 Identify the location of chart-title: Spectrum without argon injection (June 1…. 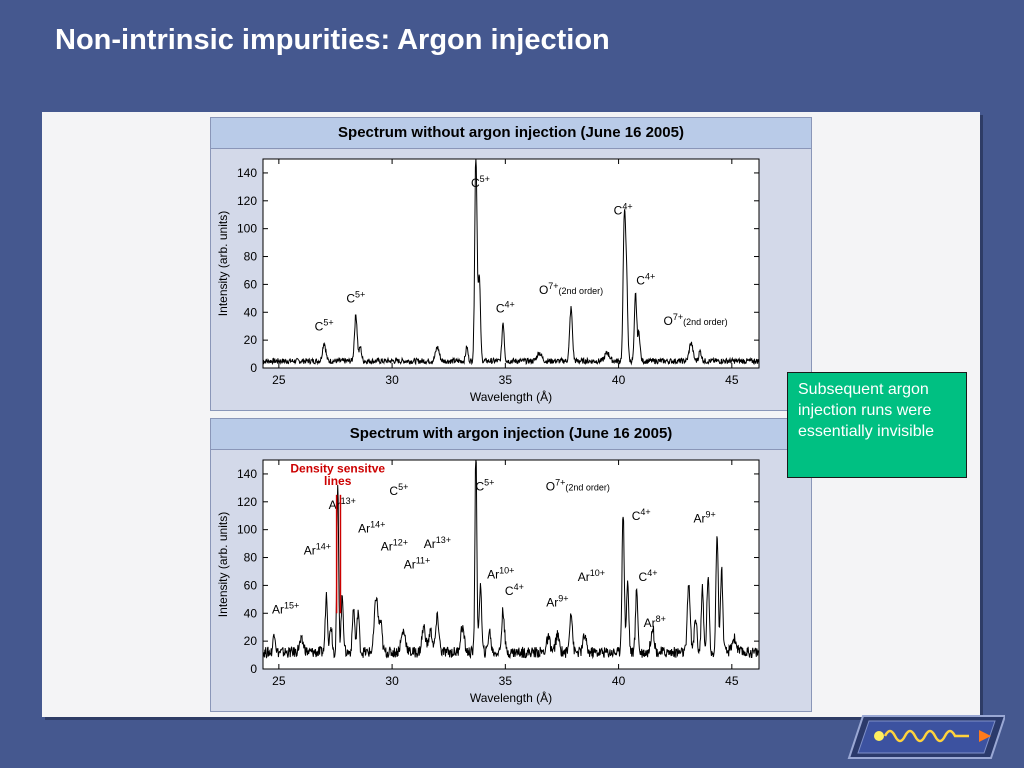
(511, 133).